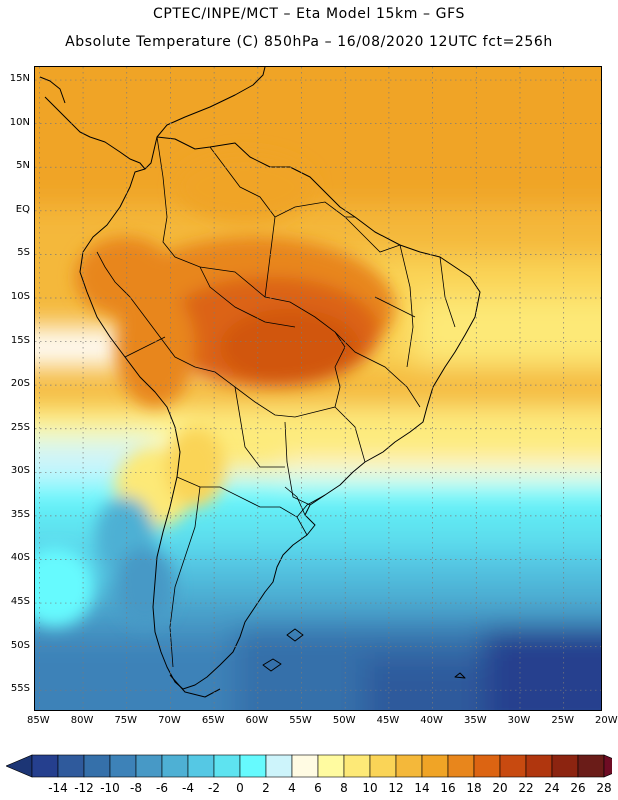  What do you see at coordinates (500, 788) in the screenshot?
I see `colorbar-label: 20` at bounding box center [500, 788].